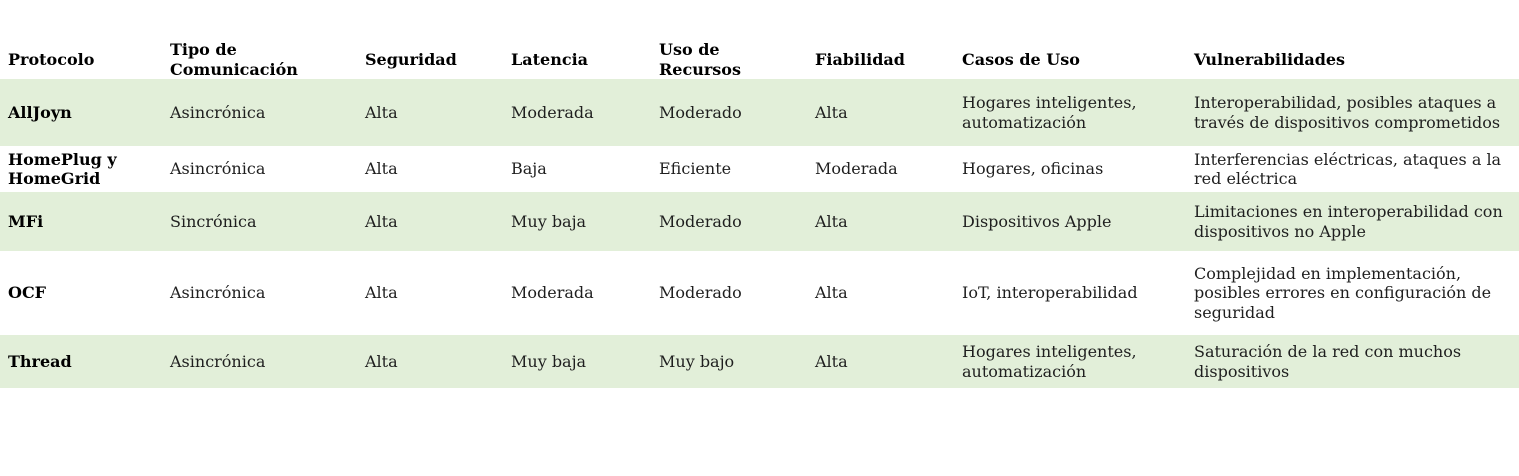 The image size is (1519, 476). What do you see at coordinates (1021, 59) in the screenshot?
I see `column-header-casos-de-uso: Casos de Uso` at bounding box center [1021, 59].